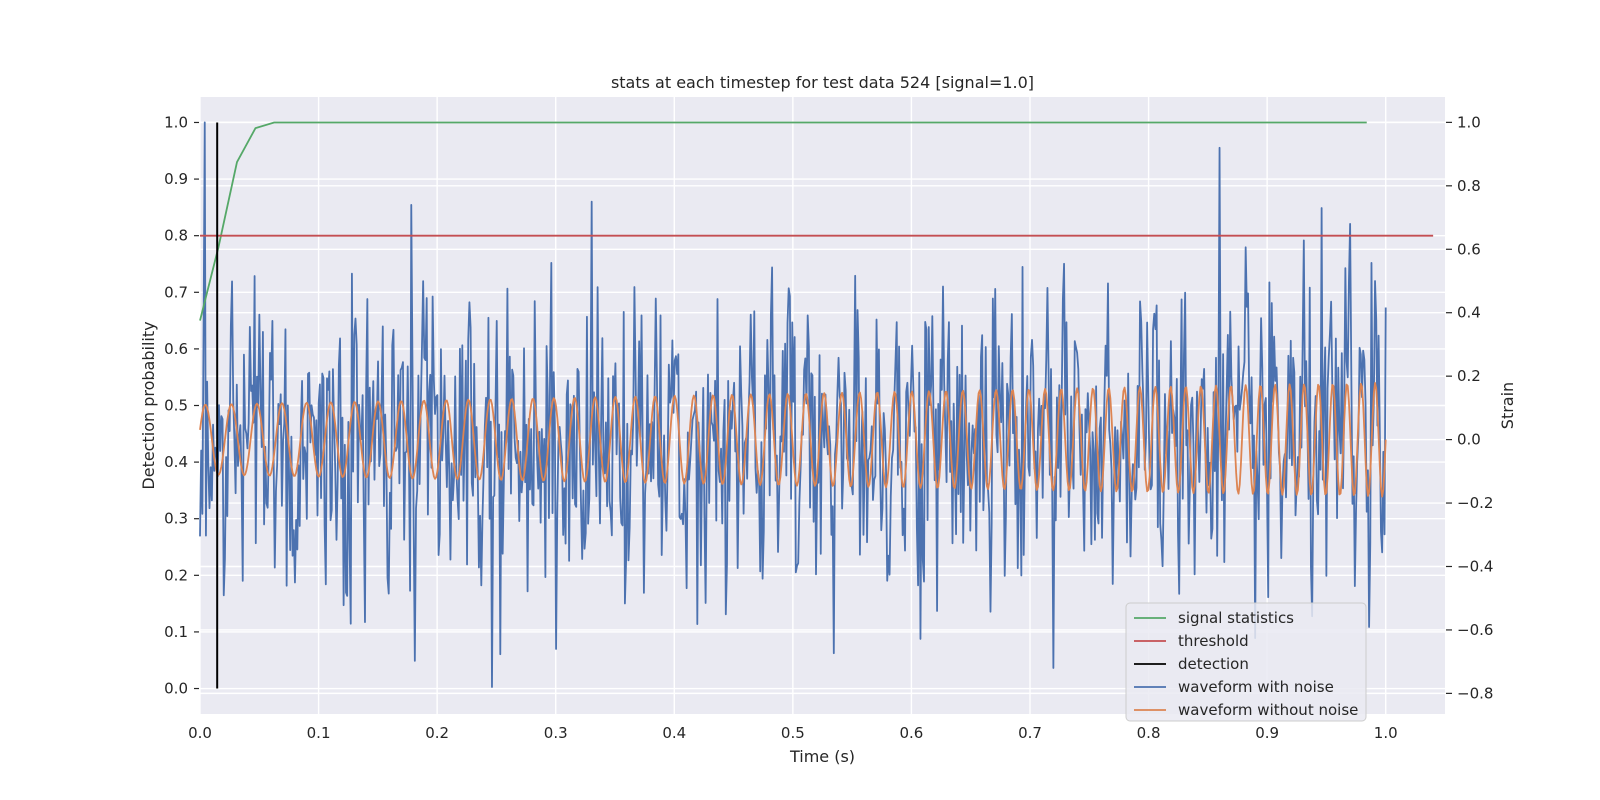  Describe the element at coordinates (1507, 405) in the screenshot. I see `y2-axis-label: Strain` at that location.